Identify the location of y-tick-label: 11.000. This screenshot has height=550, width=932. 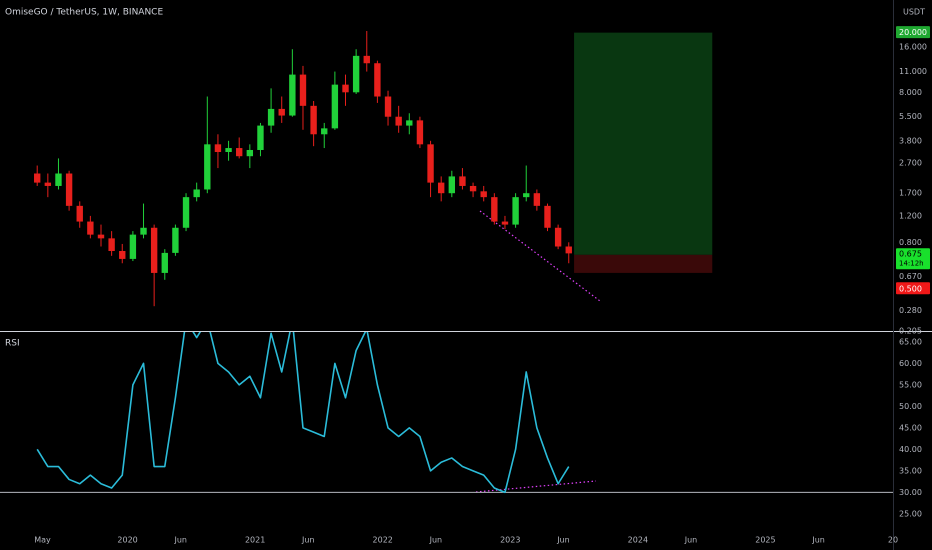
(913, 71).